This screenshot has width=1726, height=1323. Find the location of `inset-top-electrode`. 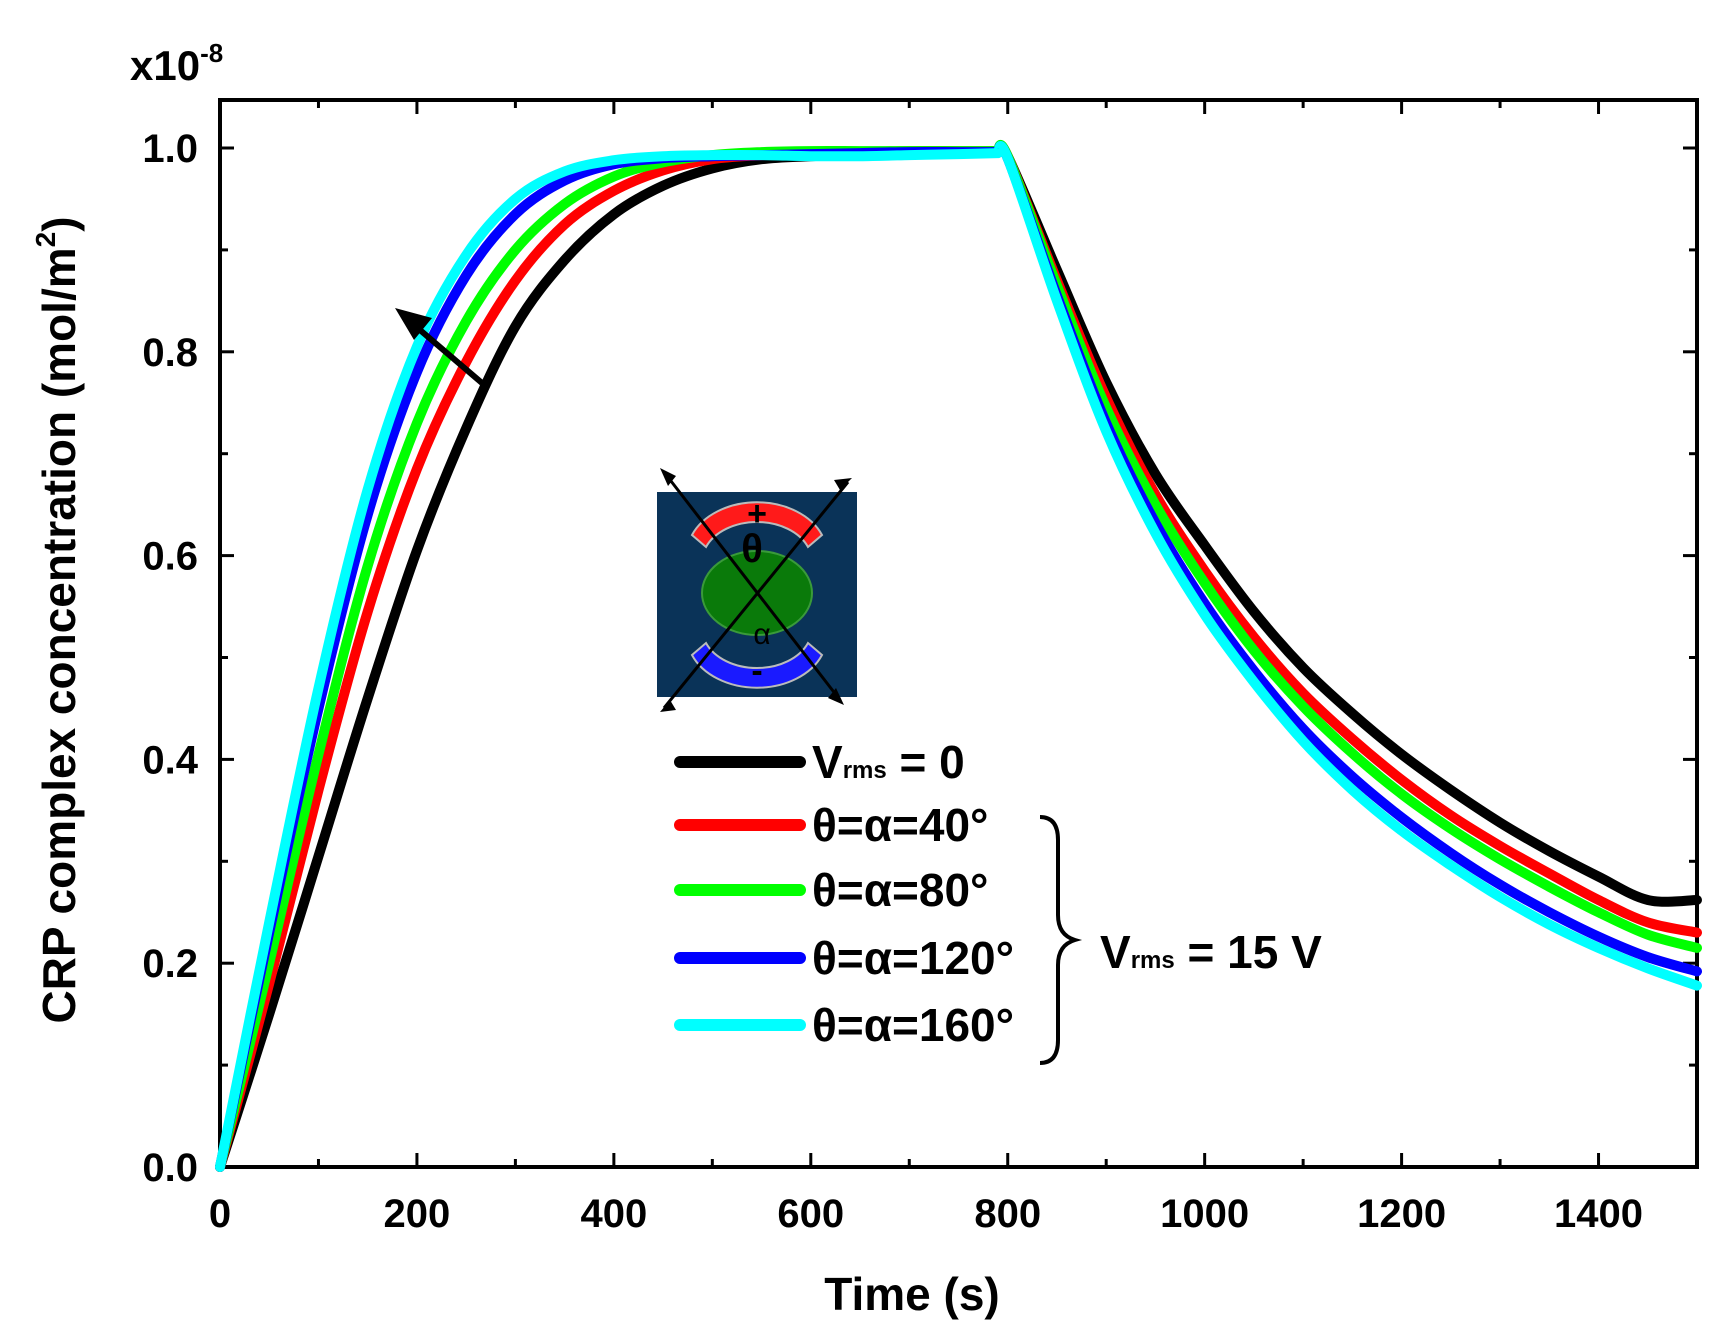

inset-top-electrode is located at coordinates (757, 525).